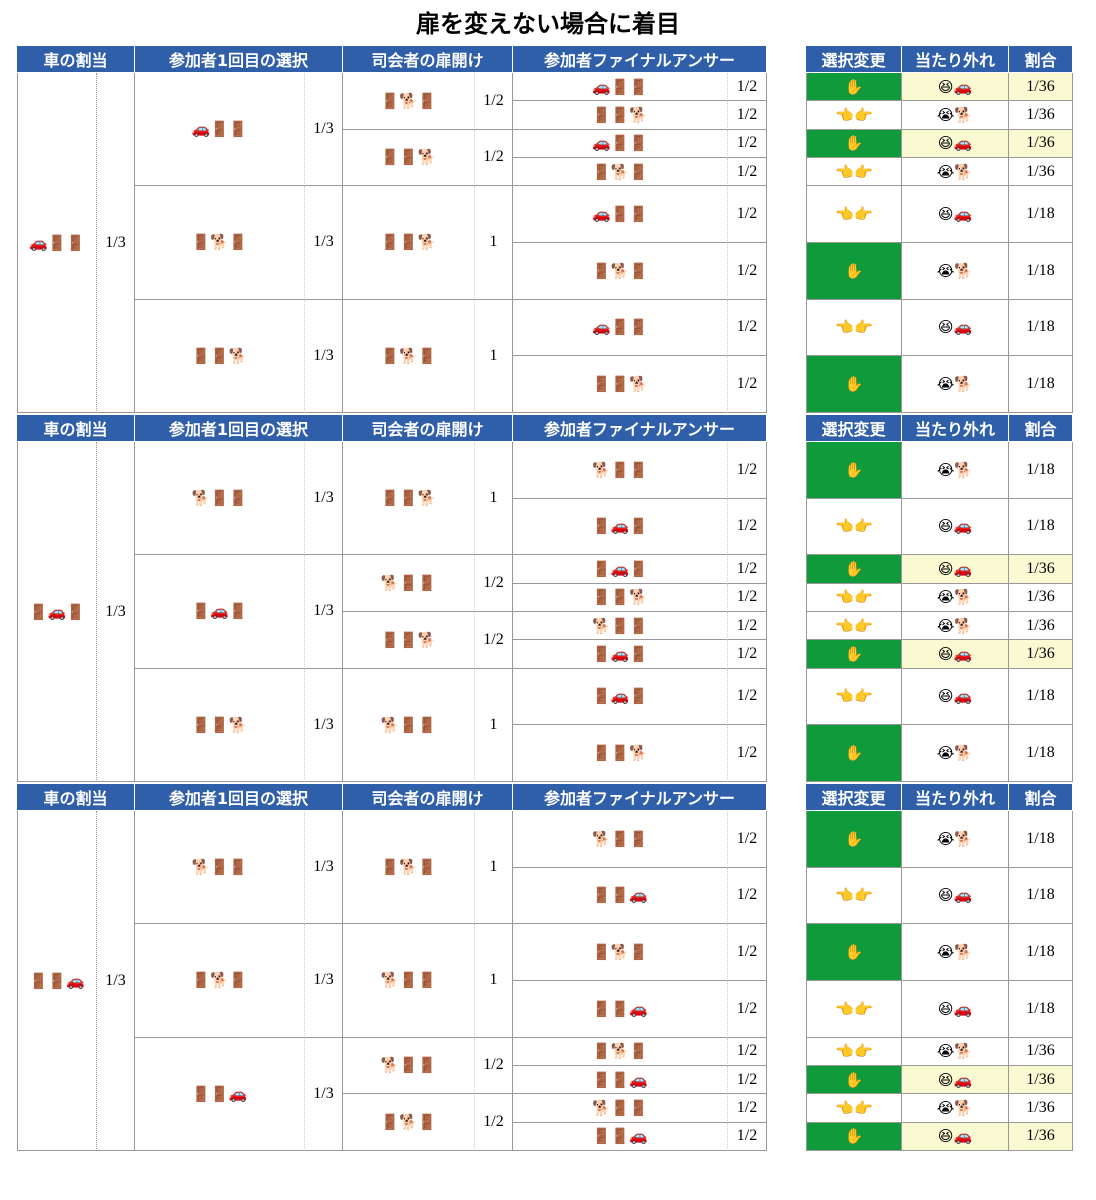  What do you see at coordinates (620, 1051) in the screenshot?
I see `final-answer: 🚪🐕🚪` at bounding box center [620, 1051].